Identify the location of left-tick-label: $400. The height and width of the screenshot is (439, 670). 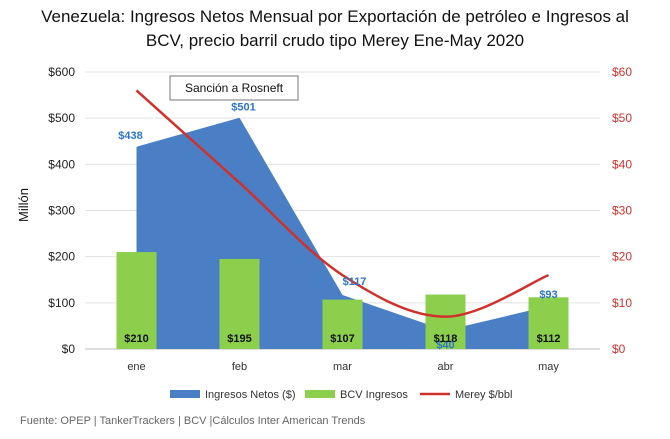
(61, 164).